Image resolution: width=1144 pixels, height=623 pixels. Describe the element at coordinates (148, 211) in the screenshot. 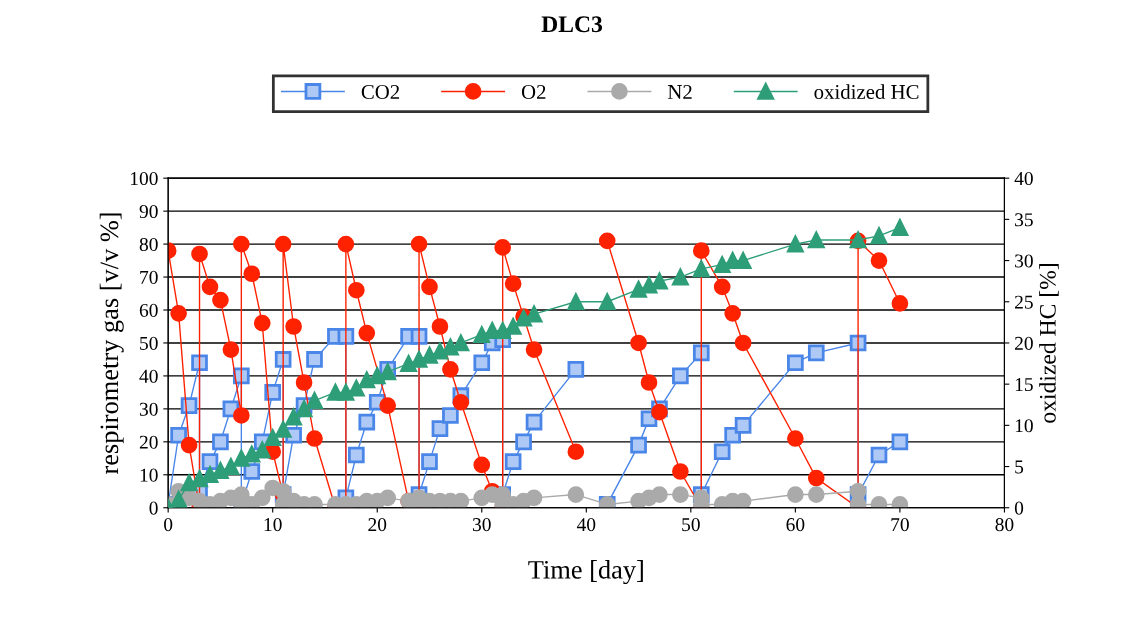

I see `y-tick-label: 90` at that location.